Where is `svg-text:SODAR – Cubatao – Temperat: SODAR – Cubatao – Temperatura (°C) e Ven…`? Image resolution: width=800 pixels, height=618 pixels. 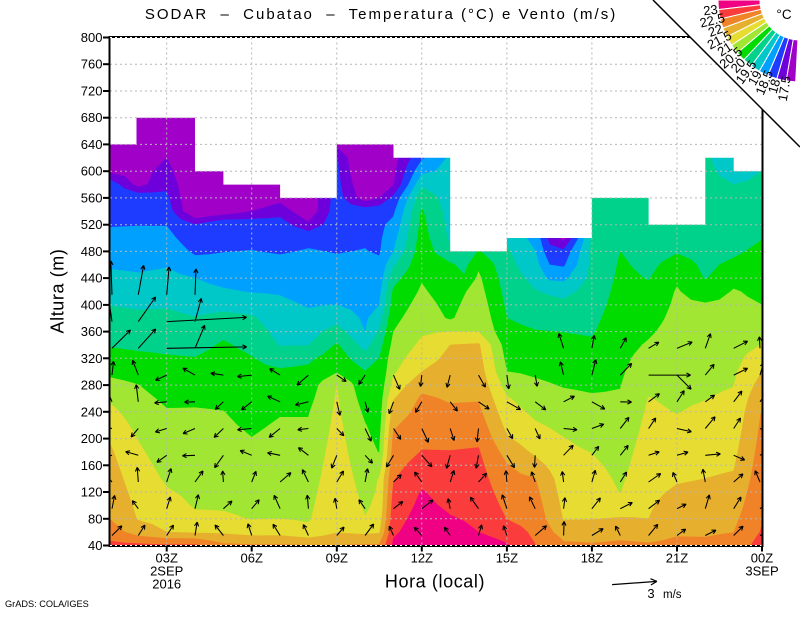 svg-text:SODAR – Cubatao – Temperat: SODAR – Cubatao – Temperatura (°C) e Ven… is located at coordinates (381, 14).